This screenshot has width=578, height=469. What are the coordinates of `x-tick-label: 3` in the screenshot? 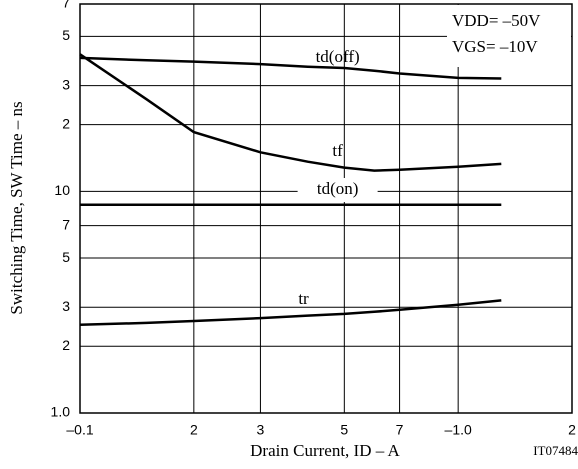 It's located at (261, 430).